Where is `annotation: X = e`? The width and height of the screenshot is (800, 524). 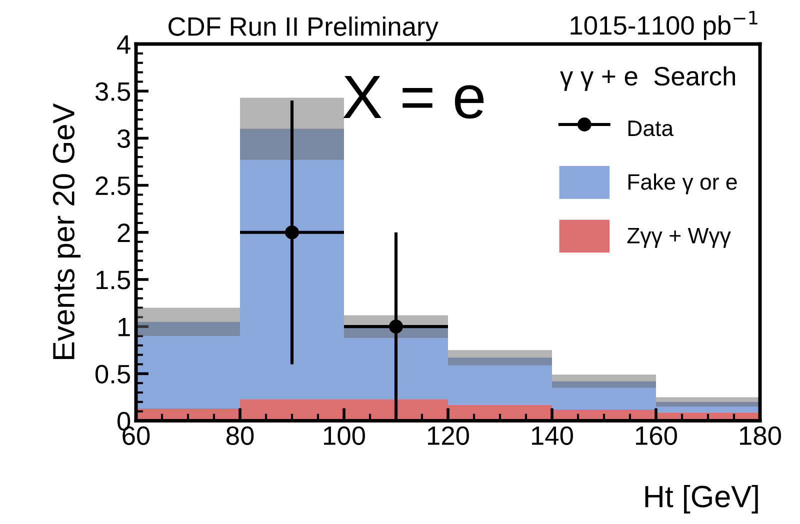 annotation: X = e is located at coordinates (413, 97).